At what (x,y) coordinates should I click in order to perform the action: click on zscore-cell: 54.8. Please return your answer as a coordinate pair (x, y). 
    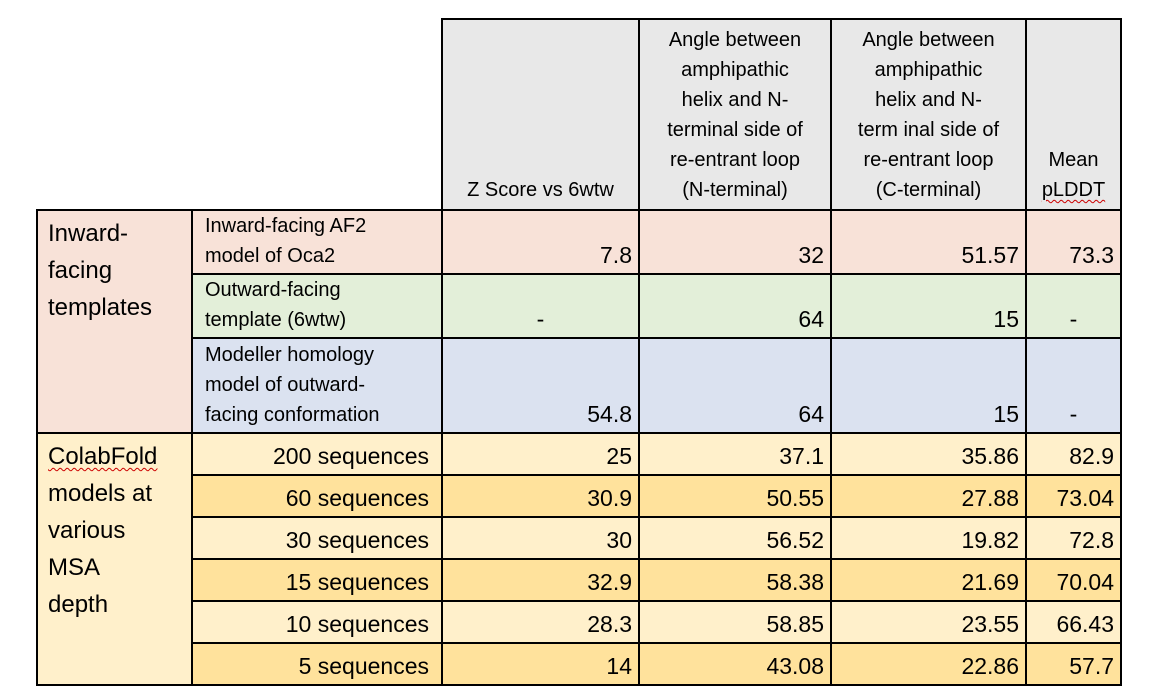
    Looking at the image, I should click on (540, 385).